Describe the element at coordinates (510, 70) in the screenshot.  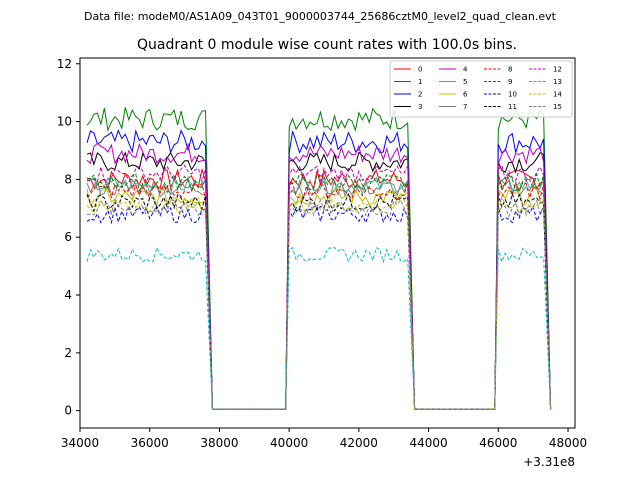
I see `legend-label: 8` at that location.